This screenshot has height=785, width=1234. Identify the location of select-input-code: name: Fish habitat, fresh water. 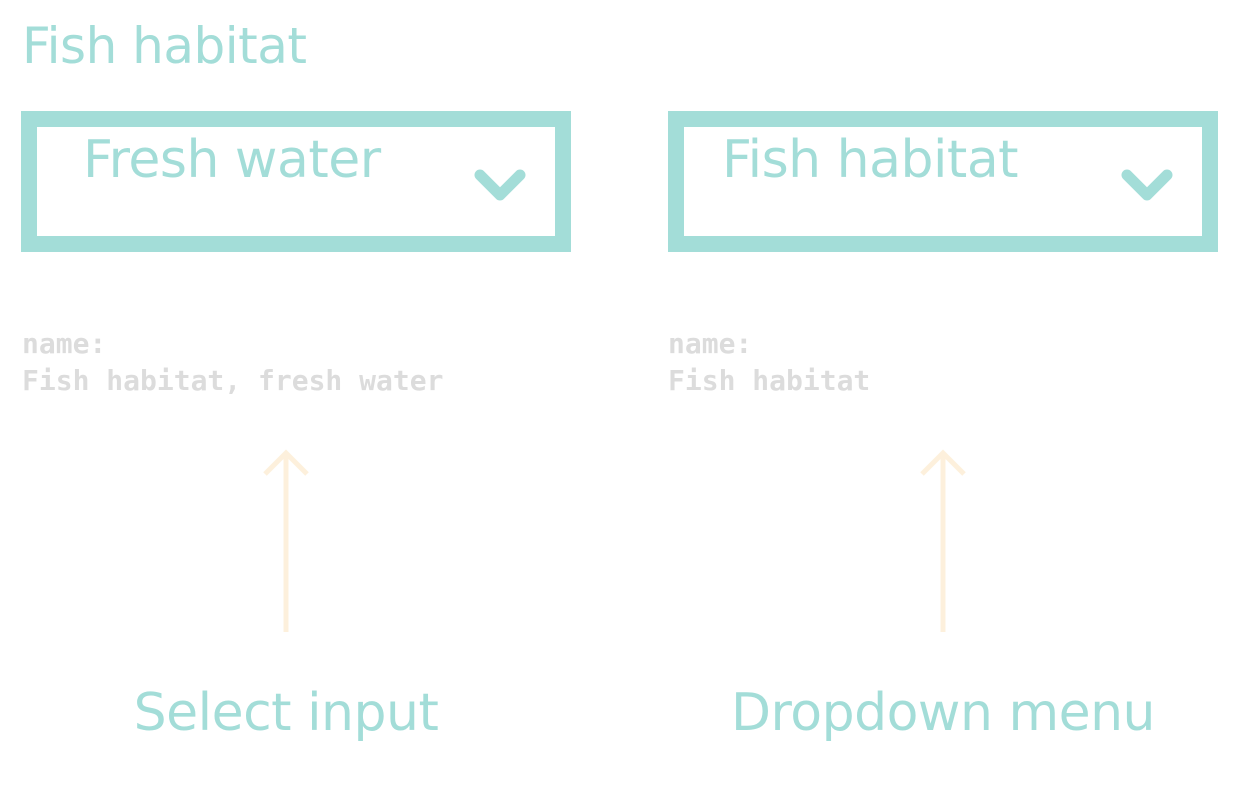
(232, 362).